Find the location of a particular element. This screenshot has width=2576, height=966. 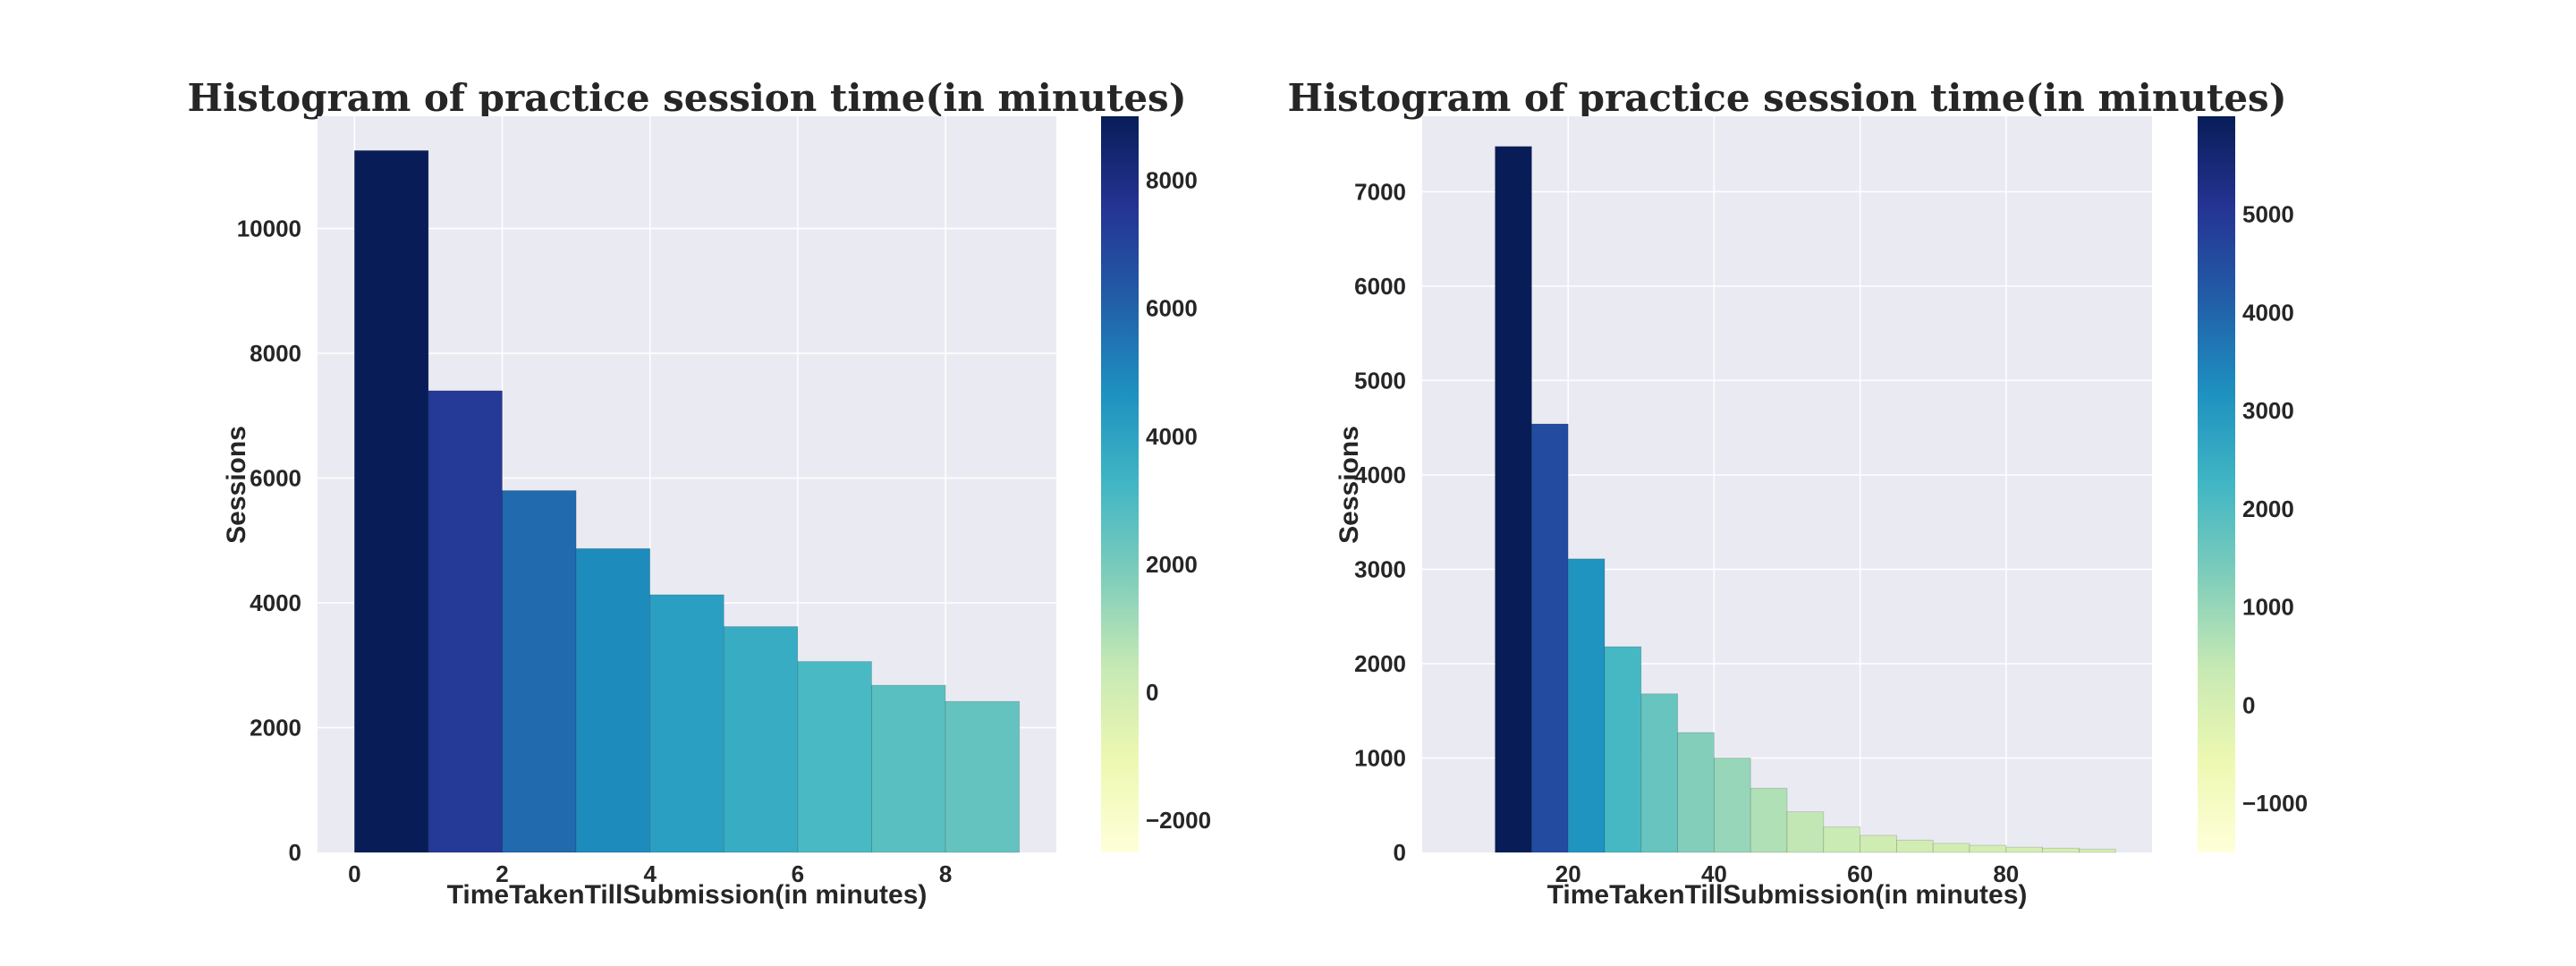

y-tick-label: 1000 is located at coordinates (1380, 757).